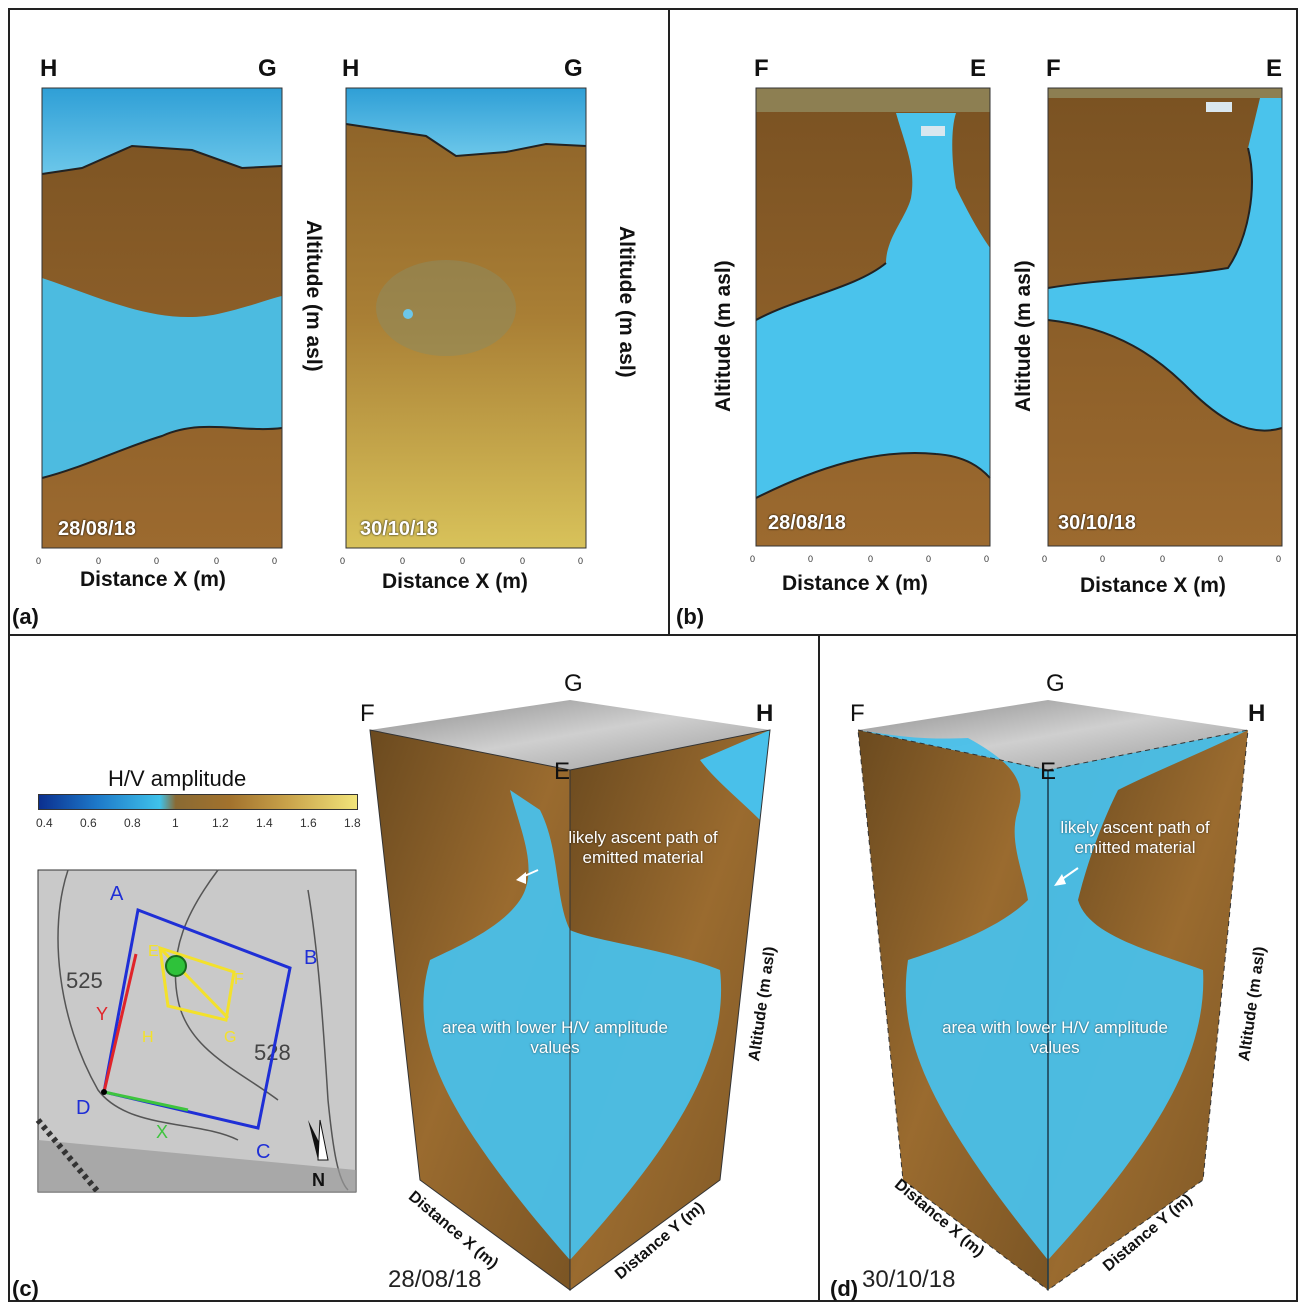  I want to click on map-x-axis-line, so click(146, 1101).